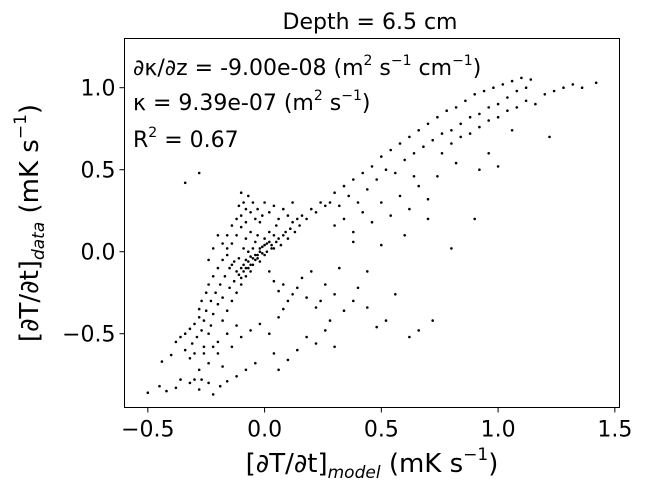  I want to click on x-tick-label: 0.0, so click(264, 430).